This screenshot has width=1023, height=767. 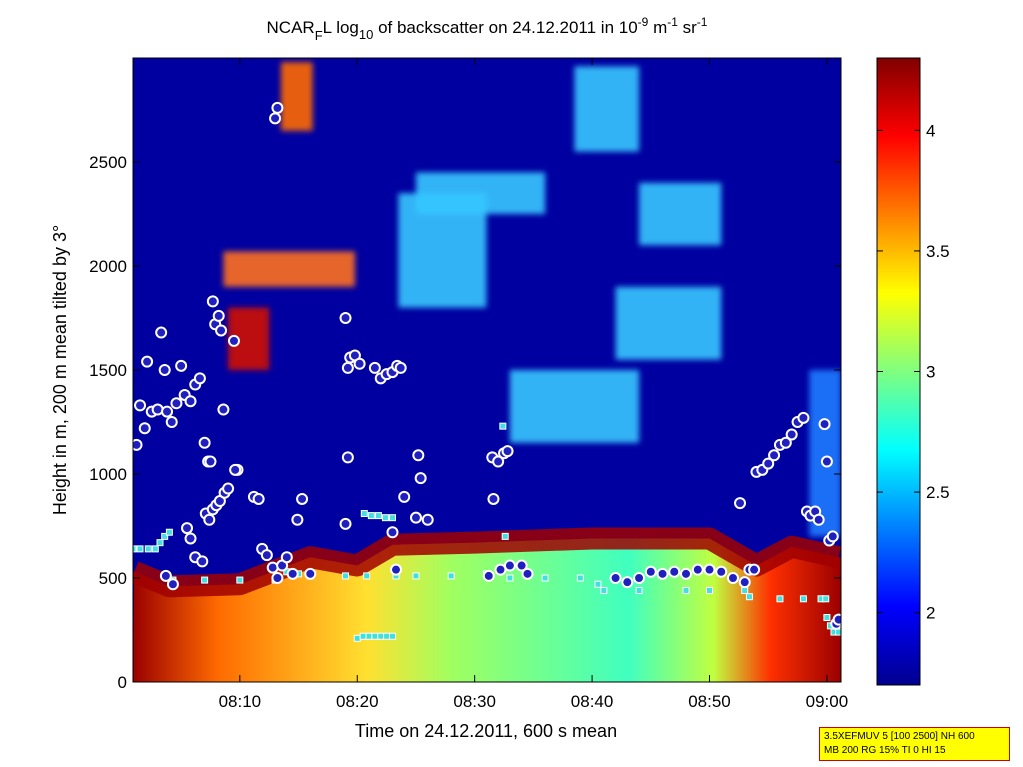 I want to click on y-tick-label: 2000, so click(x=108, y=266).